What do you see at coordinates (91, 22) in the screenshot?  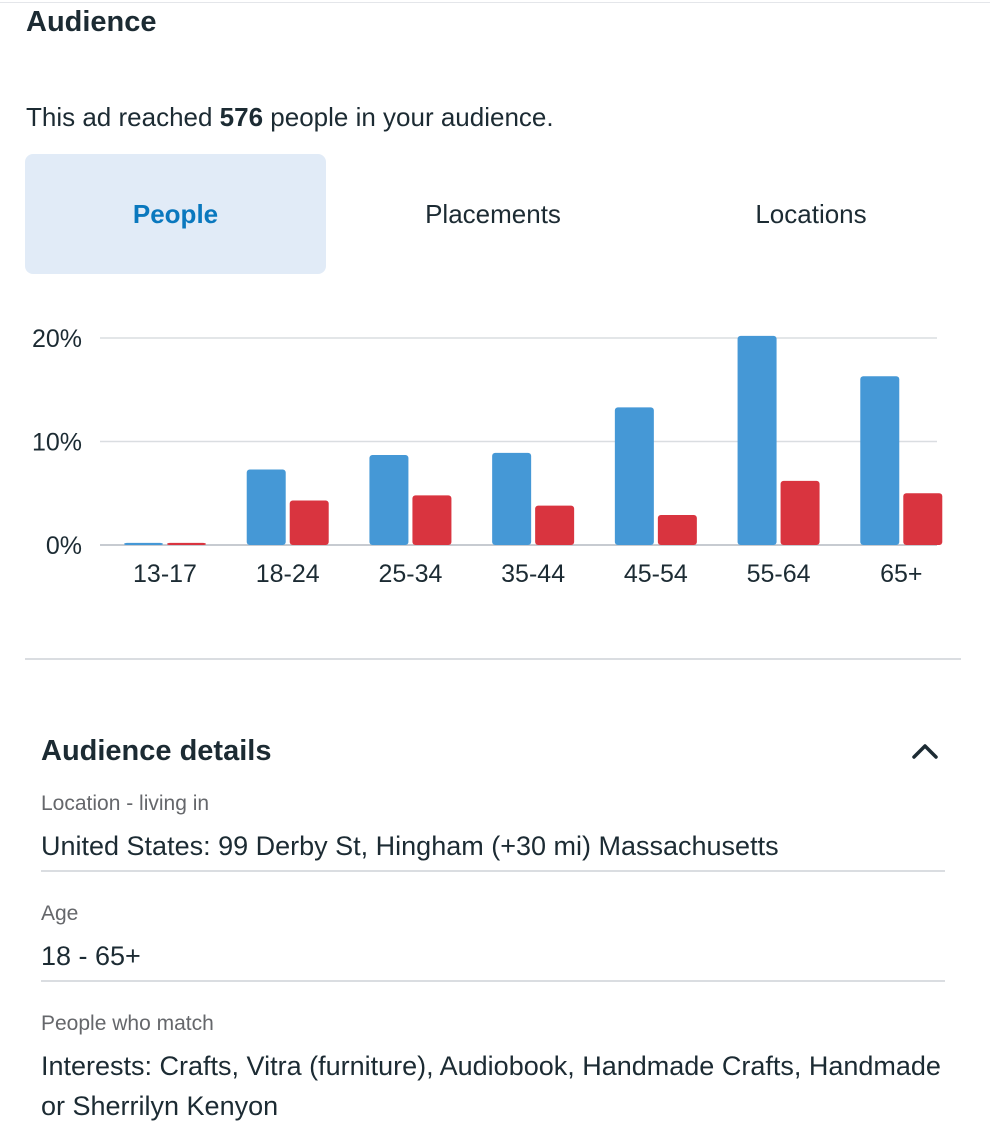 I see `audience-title: Audience` at bounding box center [91, 22].